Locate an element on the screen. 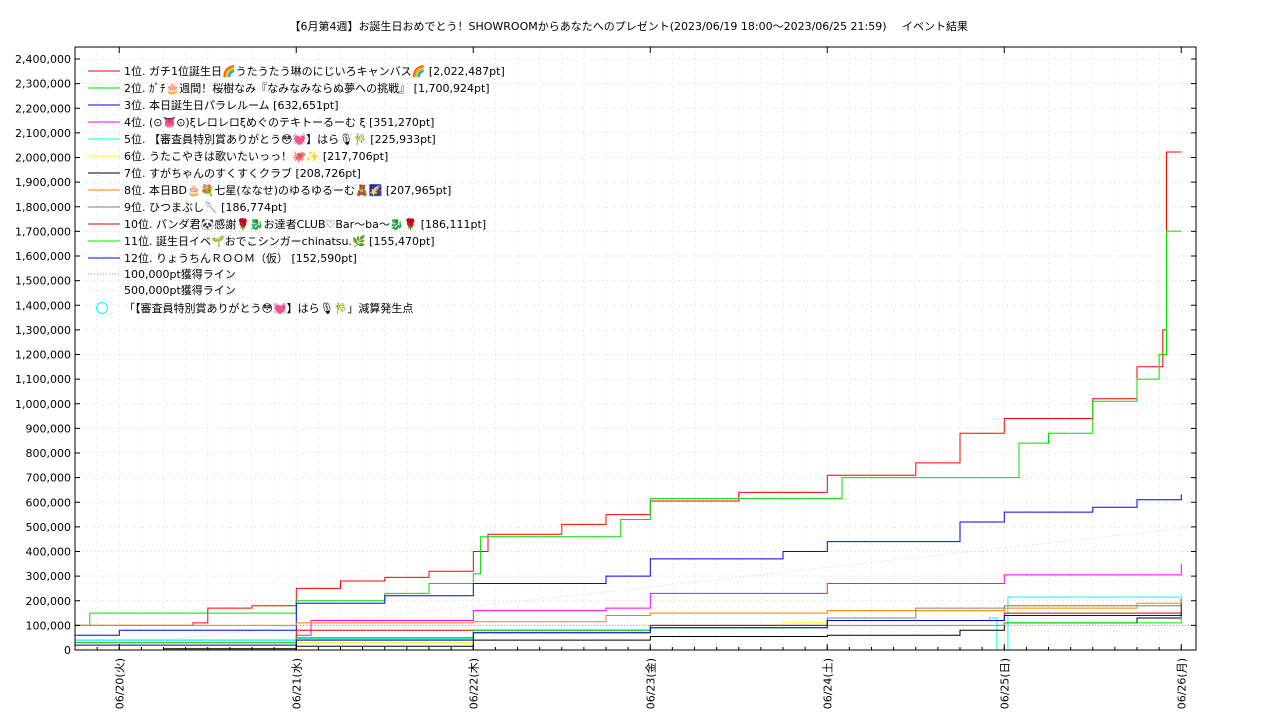 This screenshot has height=720, width=1280. y-tick-label: 1,900,000 is located at coordinates (43, 182).